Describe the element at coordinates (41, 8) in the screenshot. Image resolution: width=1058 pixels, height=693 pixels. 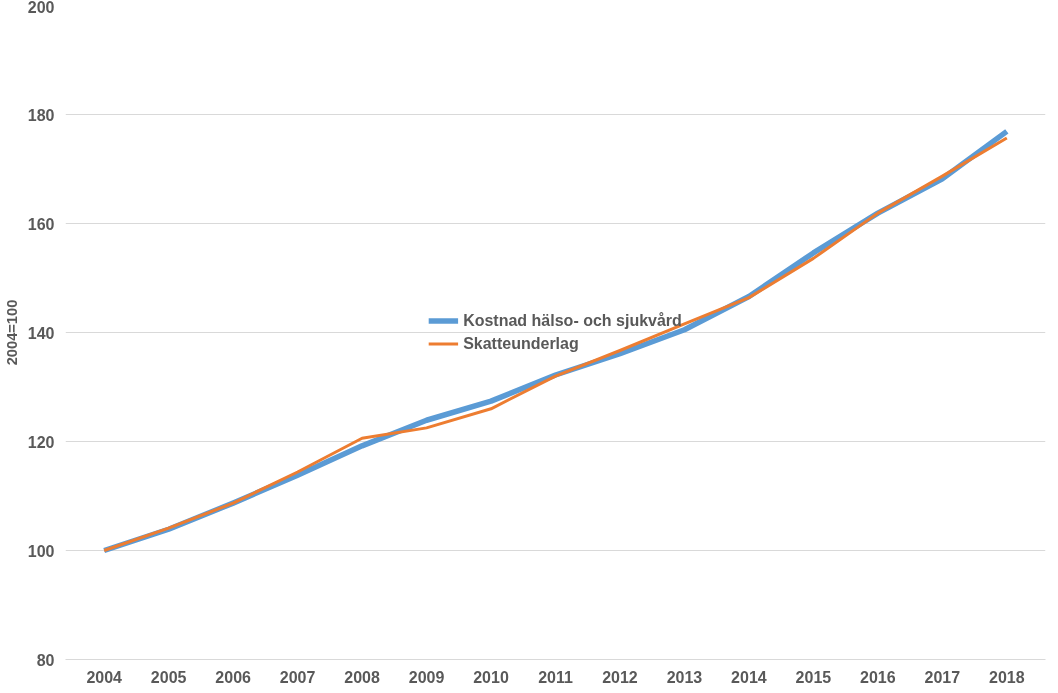
I see `y-tick-label: 200` at that location.